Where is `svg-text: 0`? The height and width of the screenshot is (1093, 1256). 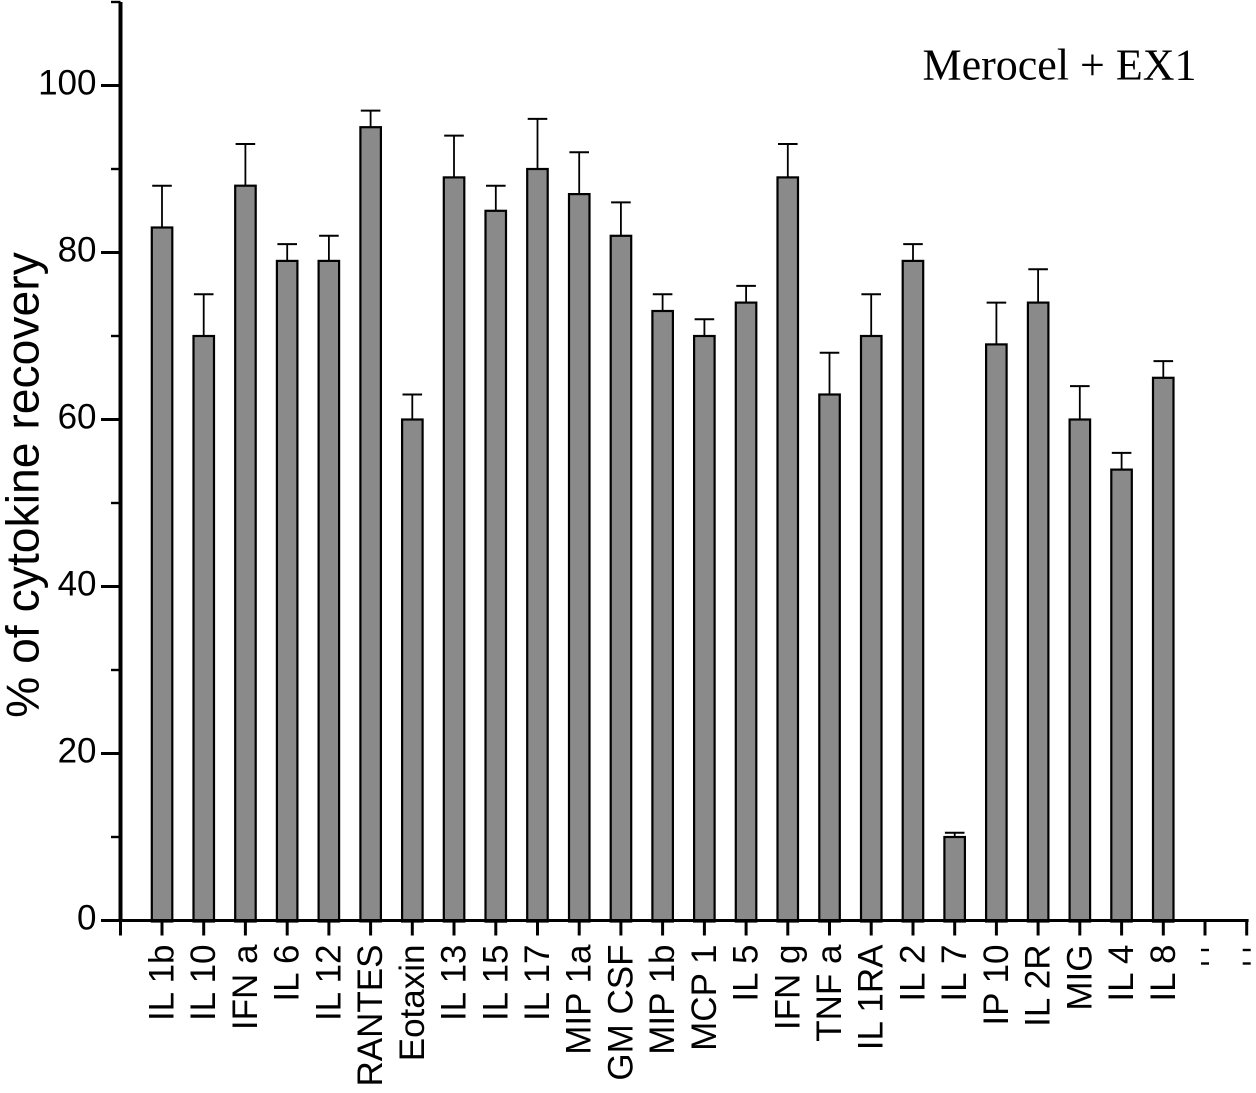
svg-text: 0 is located at coordinates (86, 918).